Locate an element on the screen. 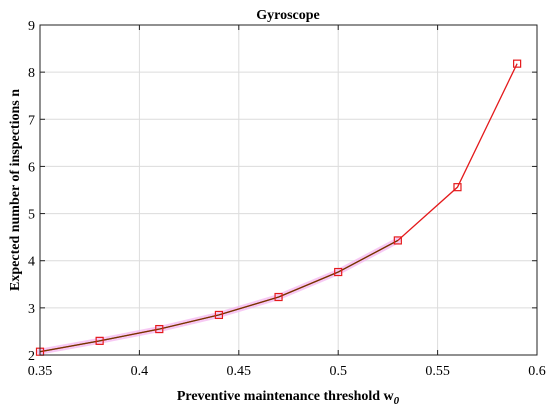 This screenshot has width=550, height=413. x-tick-label: 0.5 is located at coordinates (338, 371).